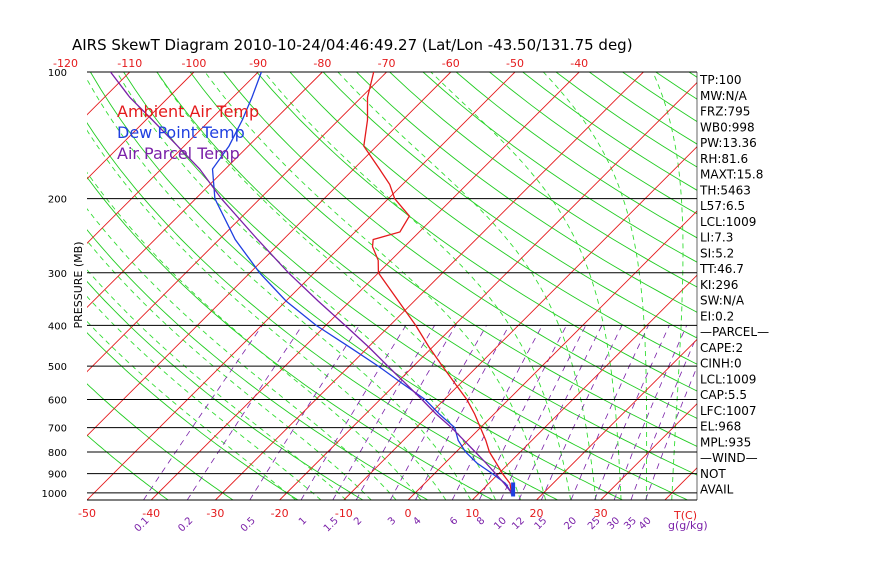 Image resolution: width=870 pixels, height=564 pixels. I want to click on top-temp-tick-label: -60, so click(451, 63).